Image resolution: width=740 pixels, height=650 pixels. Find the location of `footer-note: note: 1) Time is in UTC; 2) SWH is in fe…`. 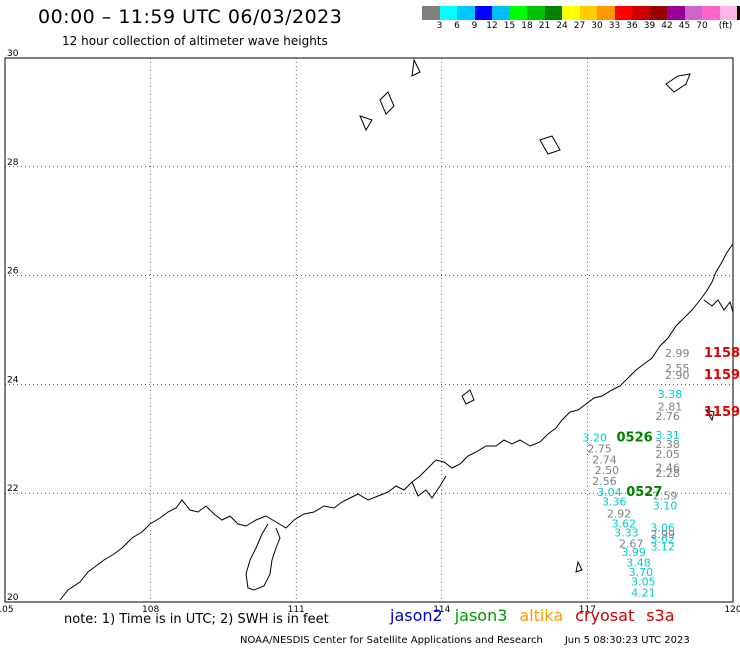

footer-note: note: 1) Time is in UTC; 2) SWH is in fe… is located at coordinates (196, 619).